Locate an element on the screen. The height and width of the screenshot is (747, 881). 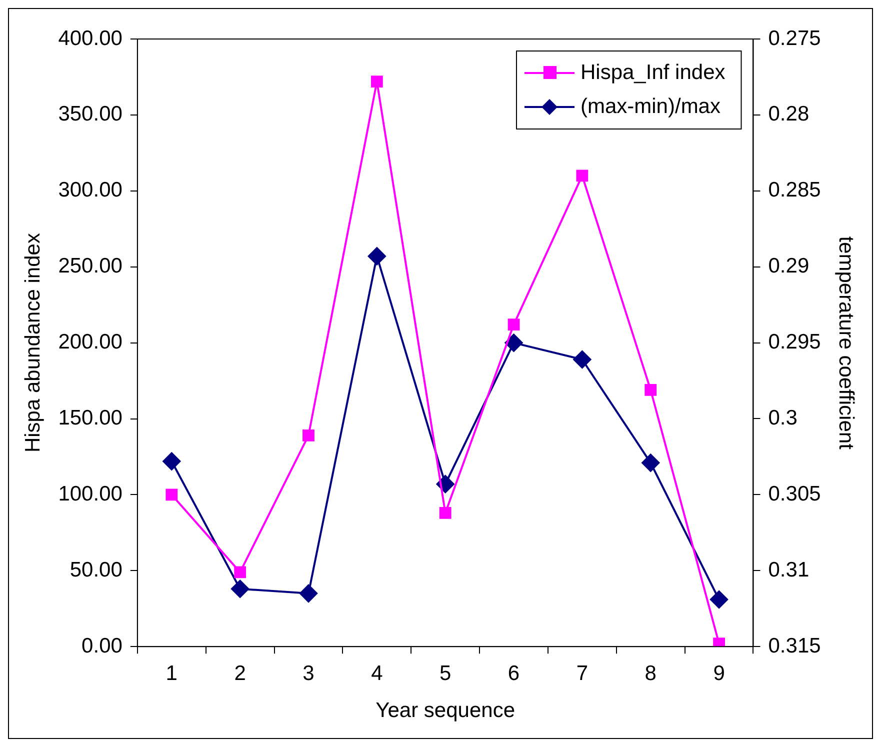
y2-tick-label: 0.29 is located at coordinates (789, 266).